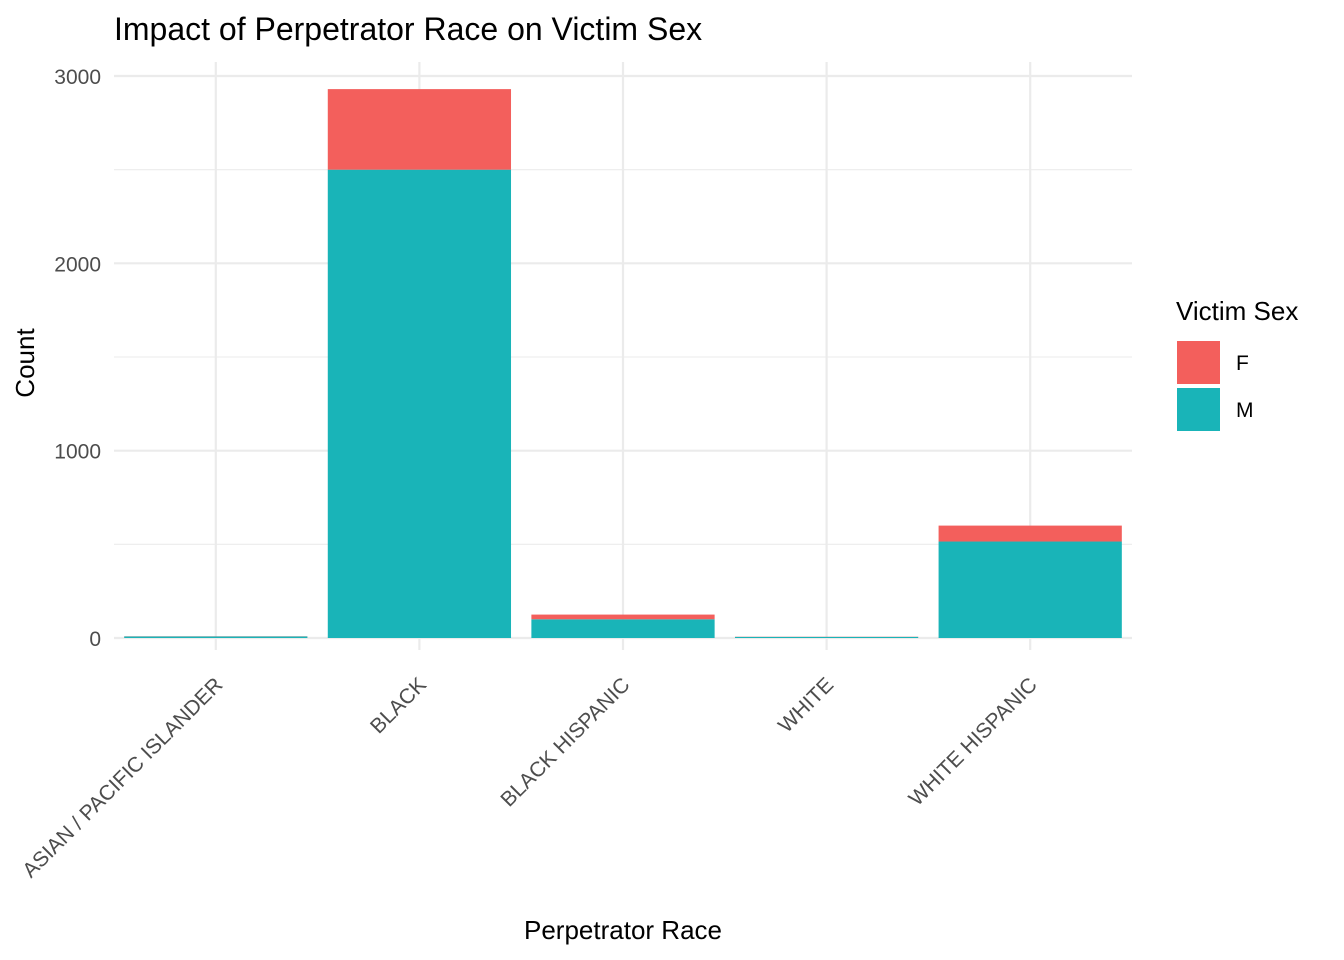 The image size is (1344, 960). What do you see at coordinates (826, 637) in the screenshot?
I see `bar-m-white` at bounding box center [826, 637].